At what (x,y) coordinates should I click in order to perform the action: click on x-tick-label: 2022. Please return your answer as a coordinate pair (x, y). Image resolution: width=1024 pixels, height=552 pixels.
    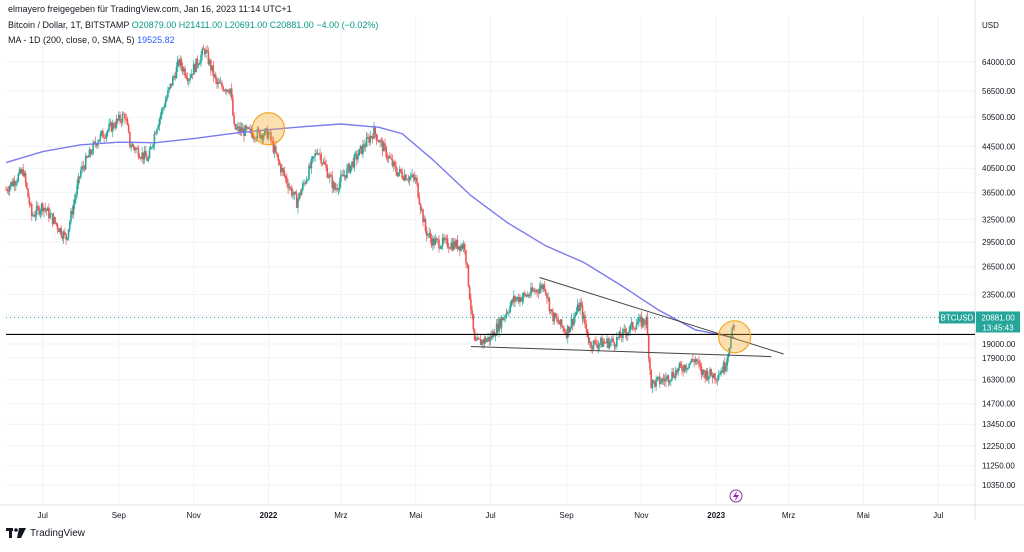
    Looking at the image, I should click on (269, 515).